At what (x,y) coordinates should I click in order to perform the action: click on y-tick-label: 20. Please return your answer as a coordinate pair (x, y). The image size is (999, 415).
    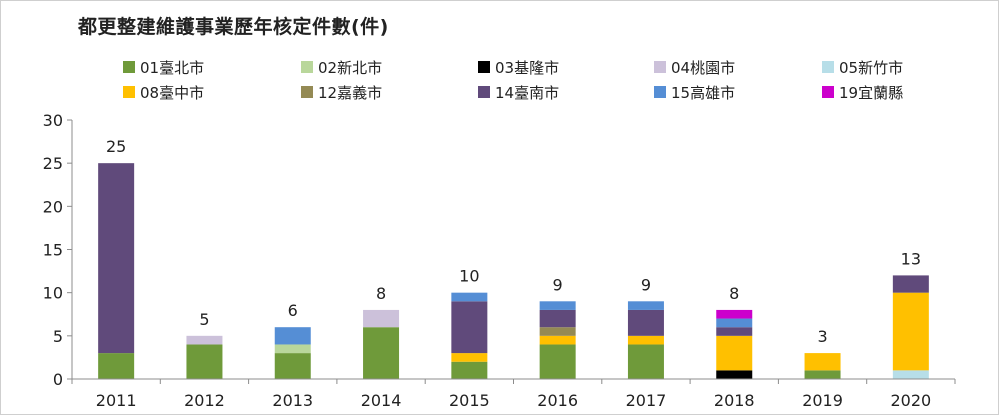
    Looking at the image, I should click on (53, 206).